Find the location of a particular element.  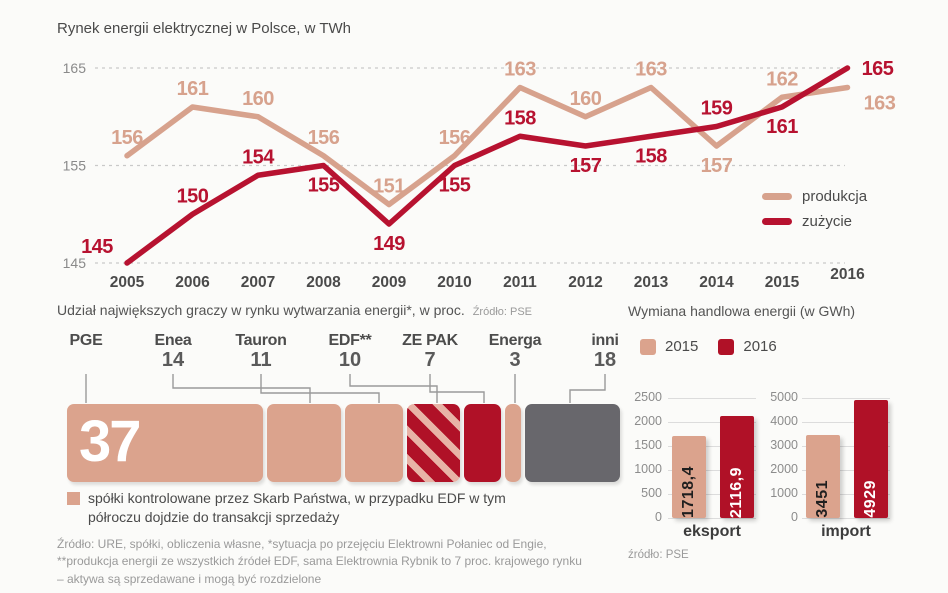

state-color-swatch is located at coordinates (73, 498).